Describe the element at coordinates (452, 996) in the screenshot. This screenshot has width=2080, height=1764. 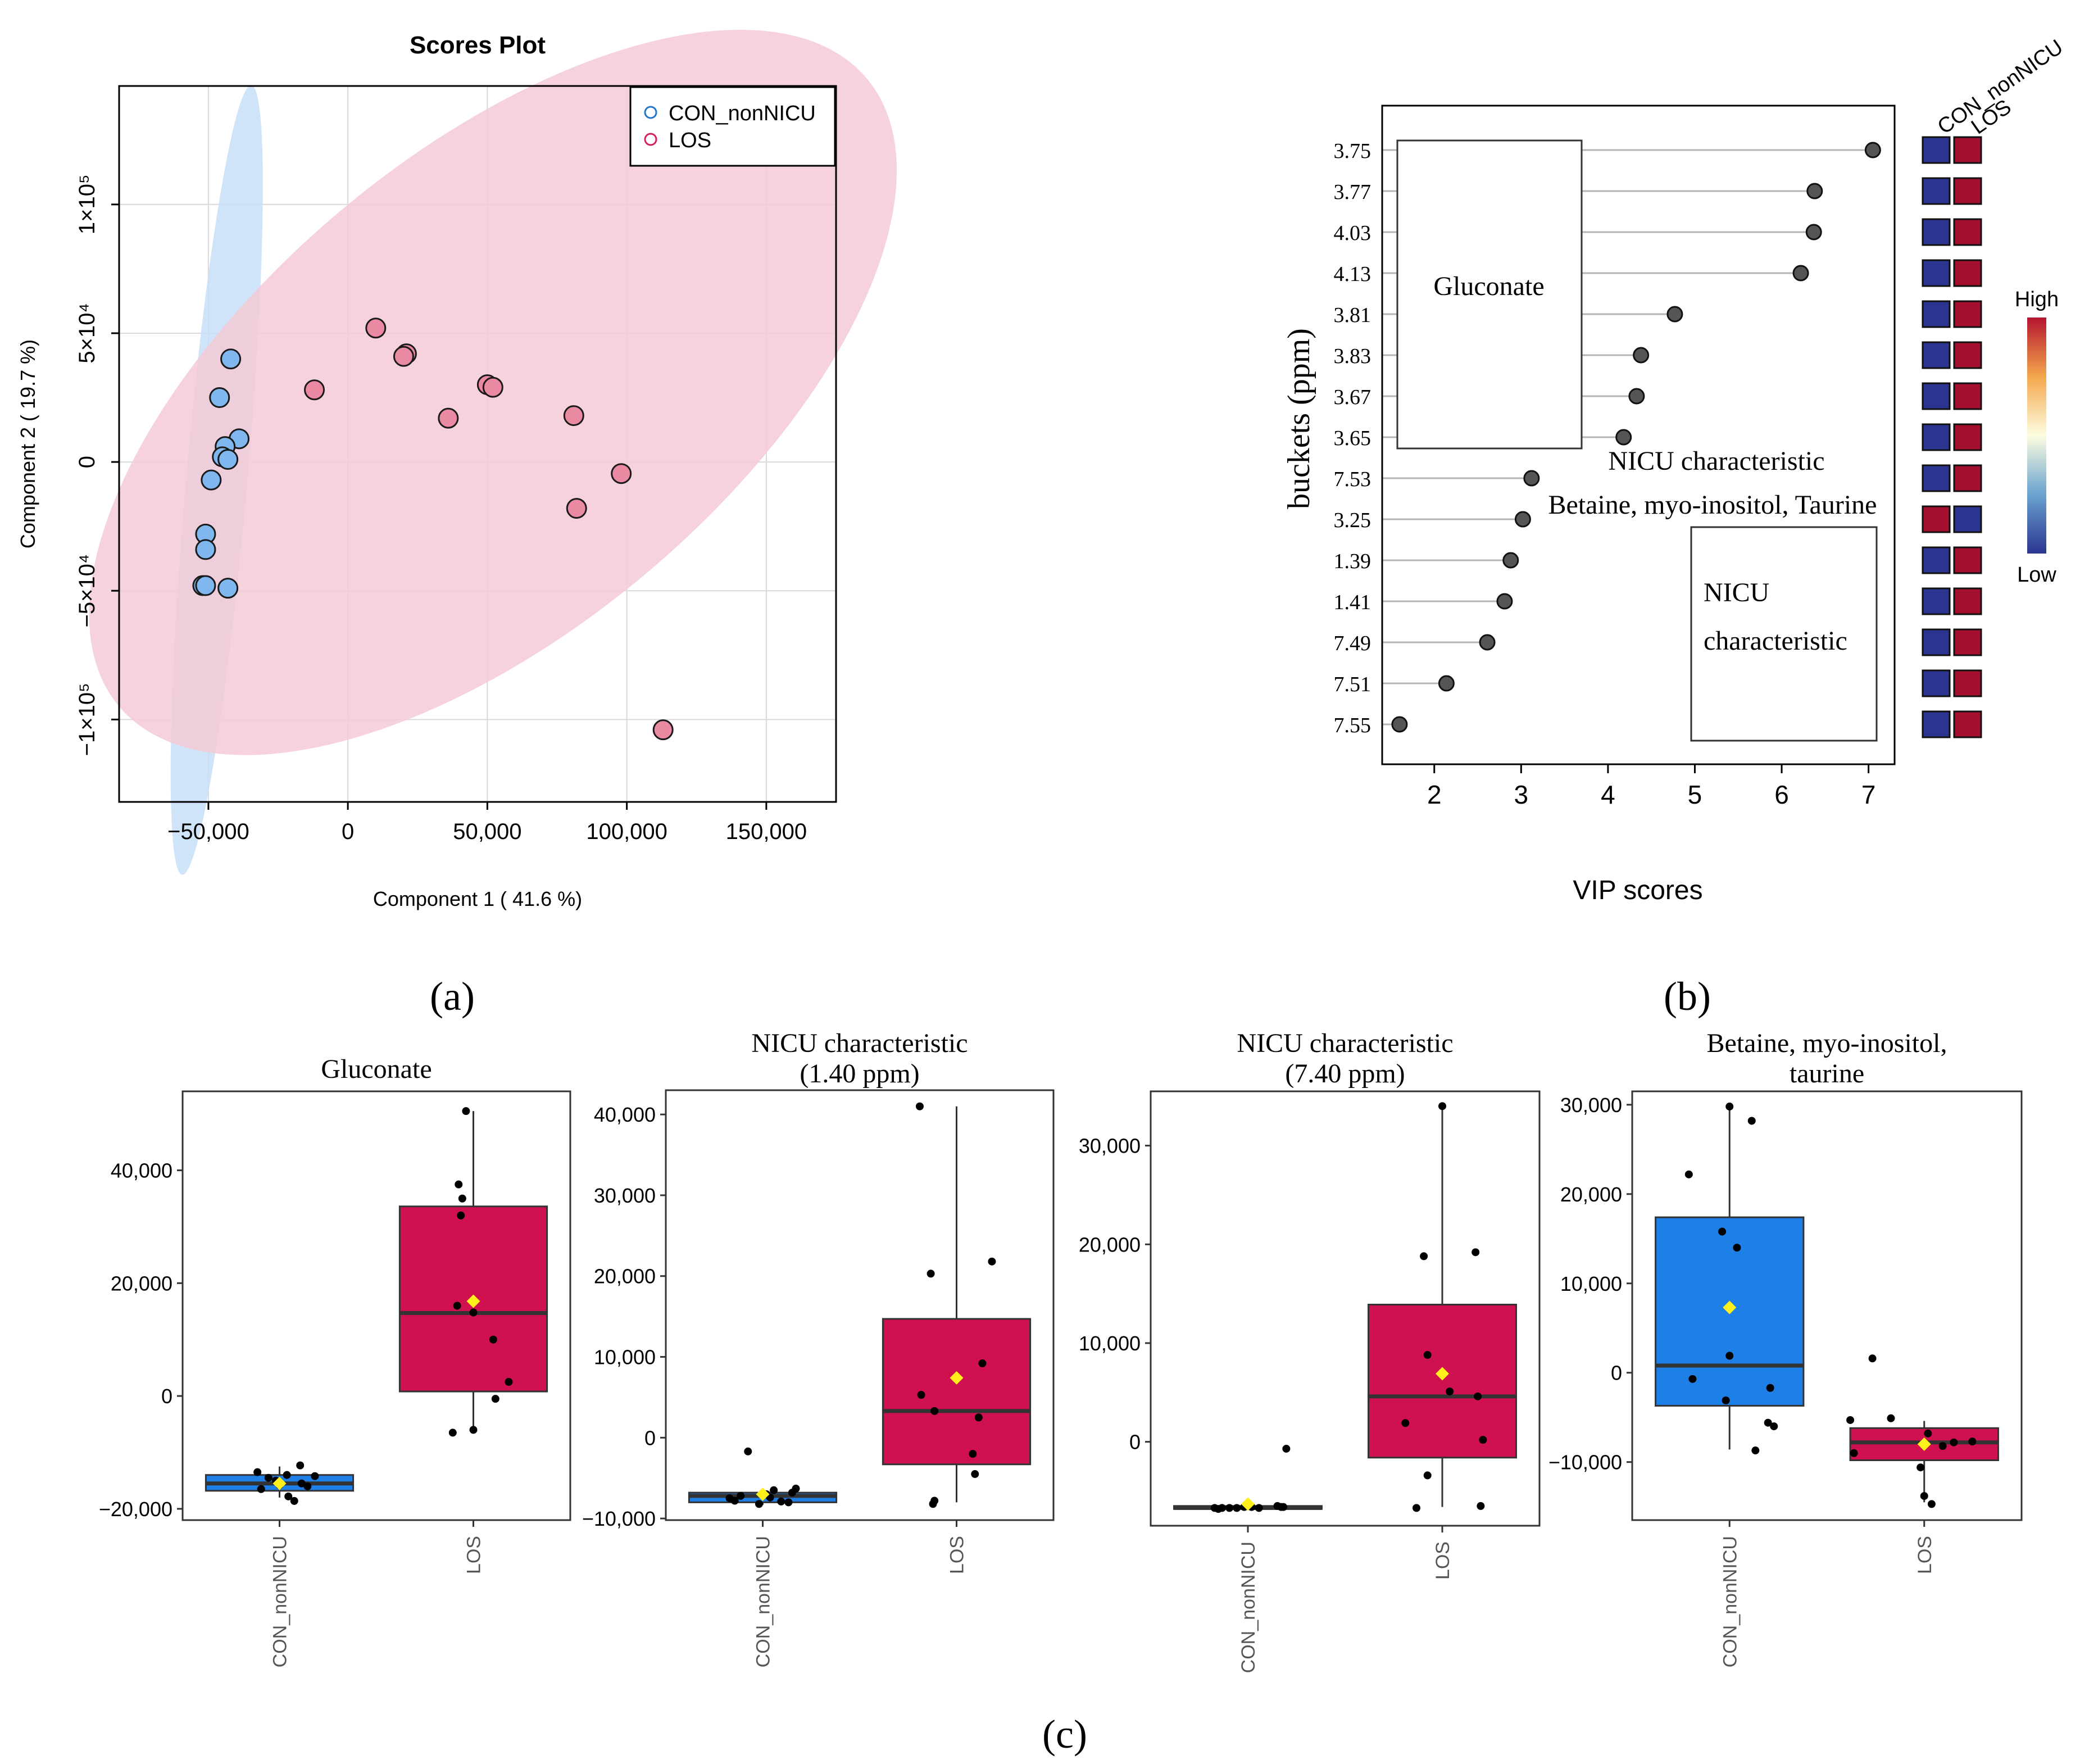
I see `panel-label-a: (a)` at that location.